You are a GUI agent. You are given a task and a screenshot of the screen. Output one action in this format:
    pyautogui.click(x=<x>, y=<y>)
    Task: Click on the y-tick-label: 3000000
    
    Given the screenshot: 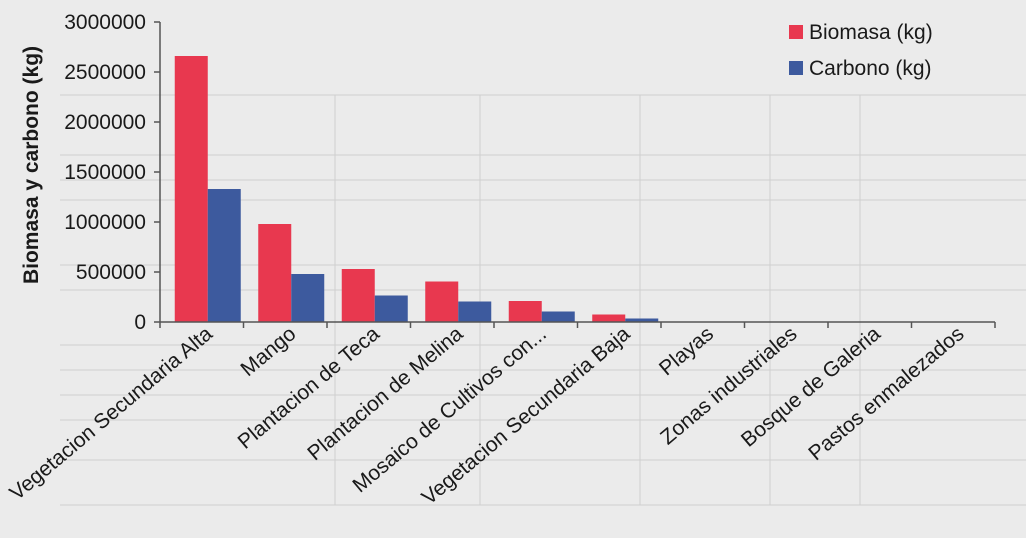 What is the action you would take?
    pyautogui.click(x=105, y=22)
    